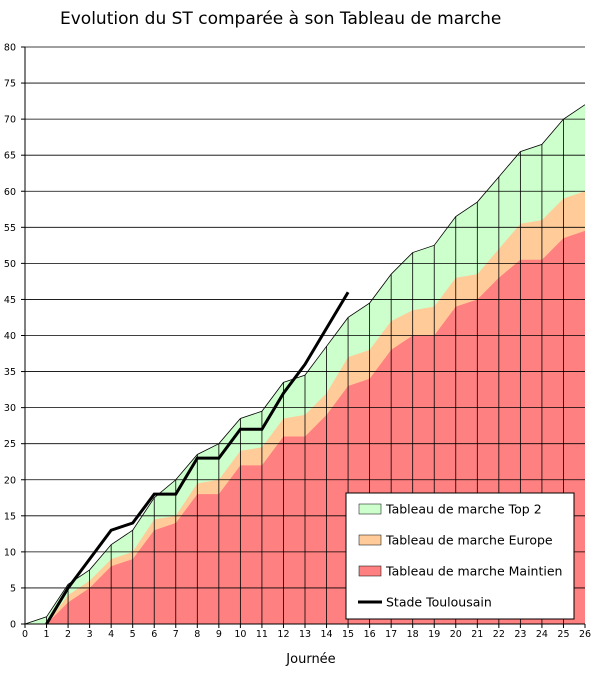  I want to click on legend-label: Tableau de marche Top 2, so click(463, 509).